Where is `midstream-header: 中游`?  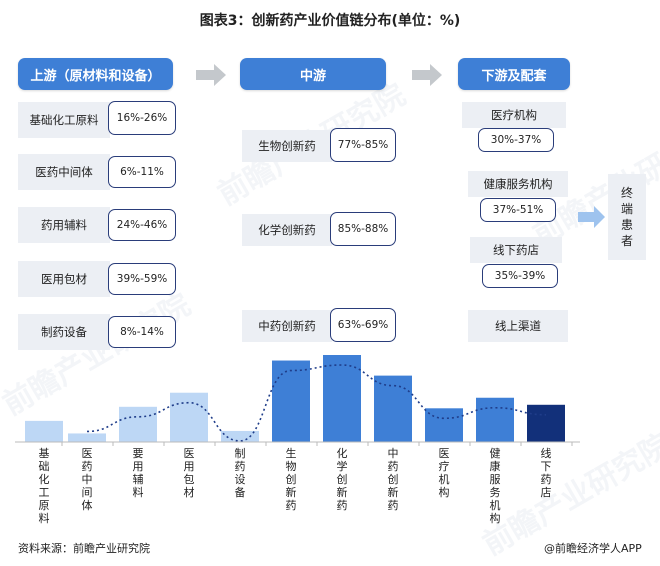 midstream-header: 中游 is located at coordinates (313, 74).